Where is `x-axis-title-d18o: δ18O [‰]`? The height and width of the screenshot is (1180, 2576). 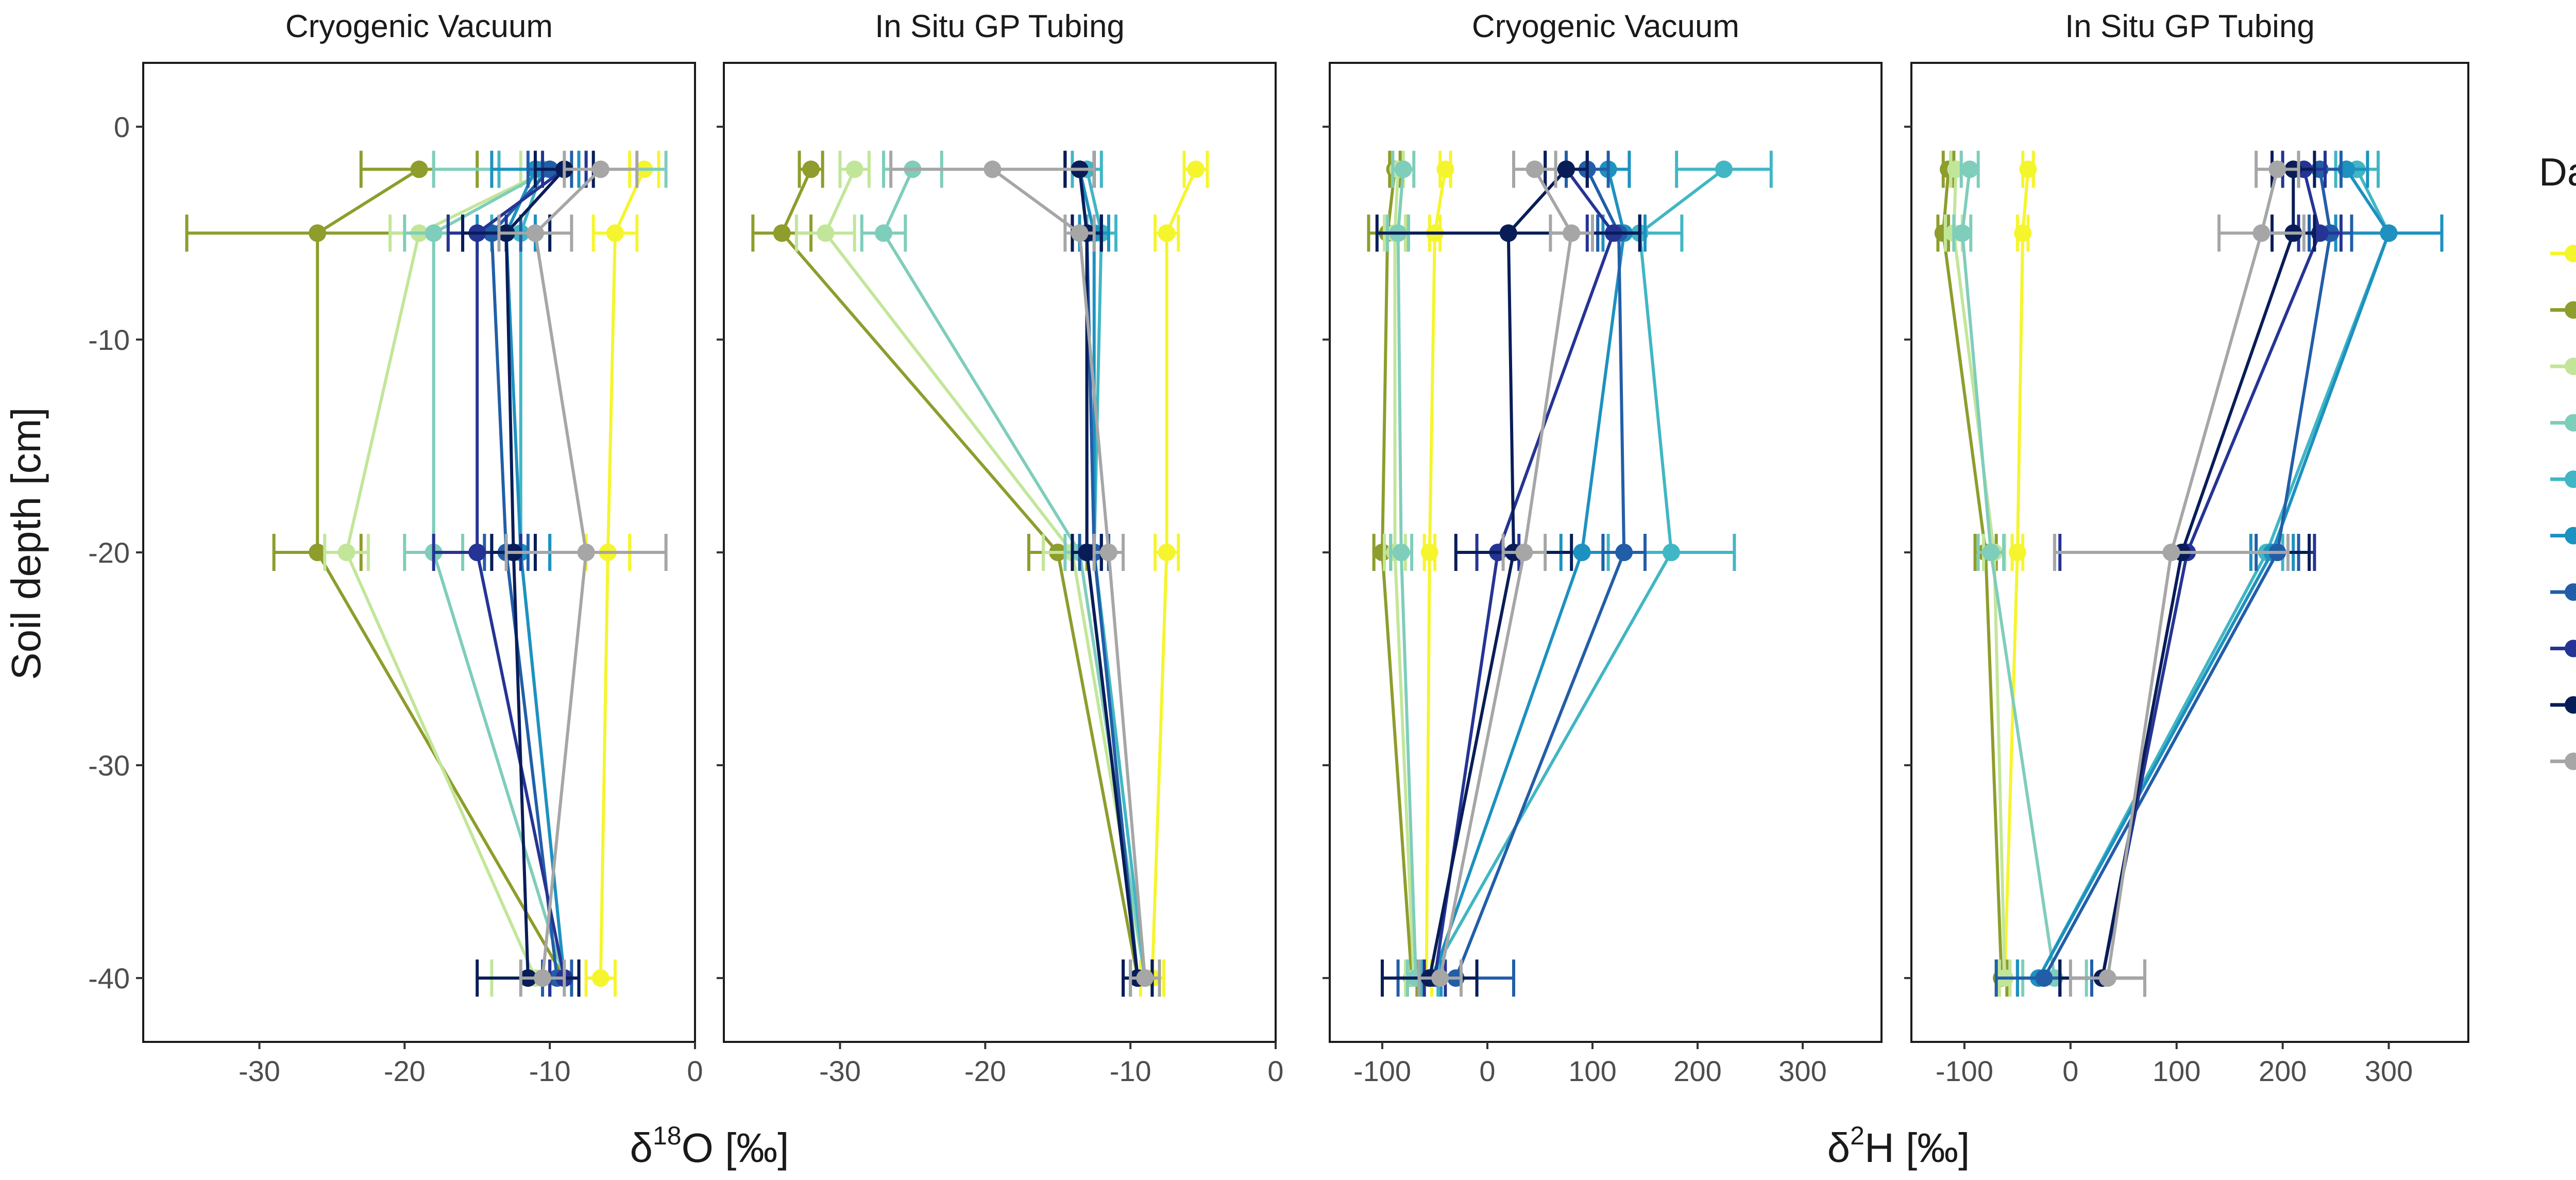
x-axis-title-d18o: δ18O [‰] is located at coordinates (709, 1146).